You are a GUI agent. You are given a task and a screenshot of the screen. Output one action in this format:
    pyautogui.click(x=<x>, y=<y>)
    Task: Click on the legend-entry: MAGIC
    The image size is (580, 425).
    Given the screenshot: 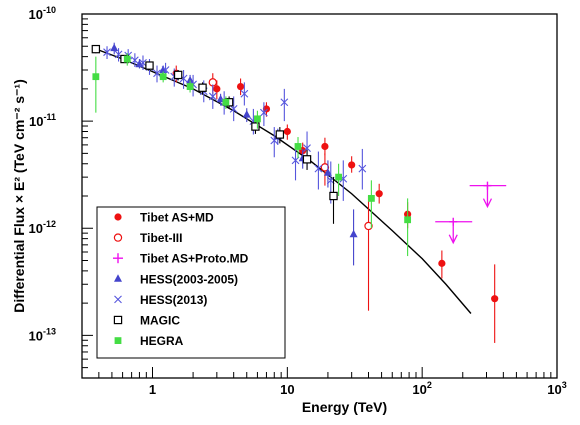 What is the action you would take?
    pyautogui.click(x=146, y=321)
    